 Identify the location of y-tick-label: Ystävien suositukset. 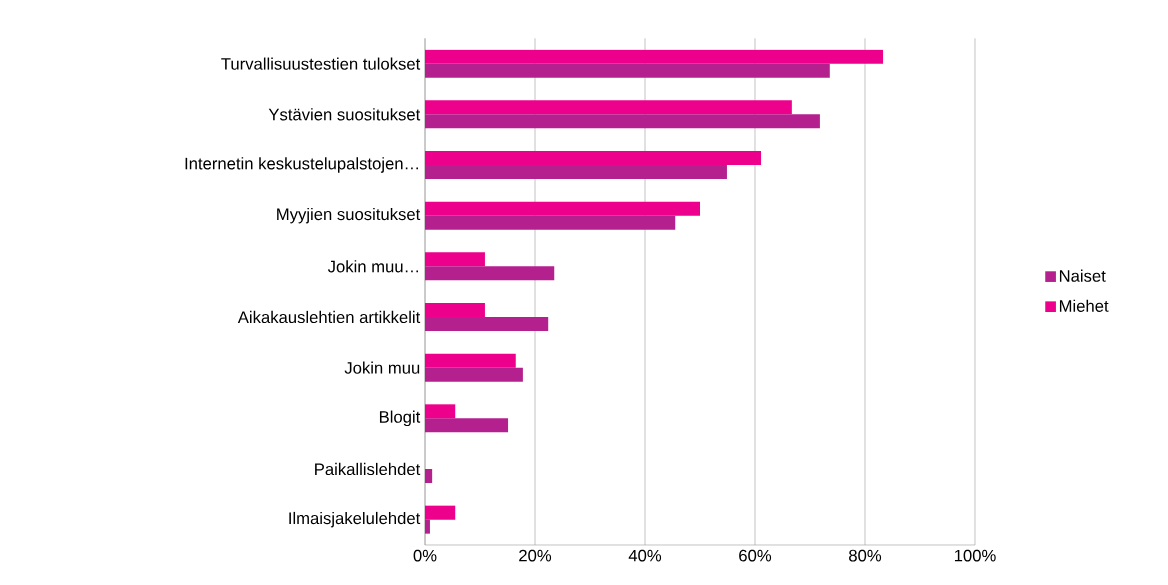
(344, 114).